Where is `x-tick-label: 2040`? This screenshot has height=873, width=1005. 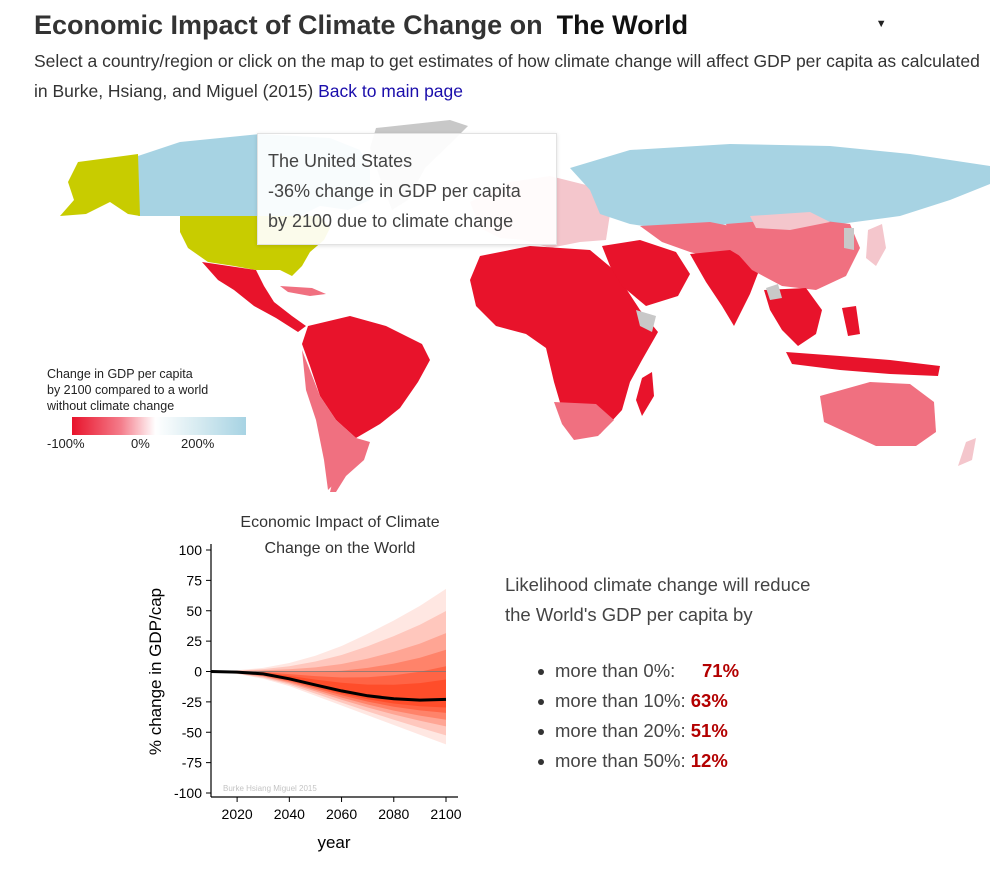 x-tick-label: 2040 is located at coordinates (289, 814).